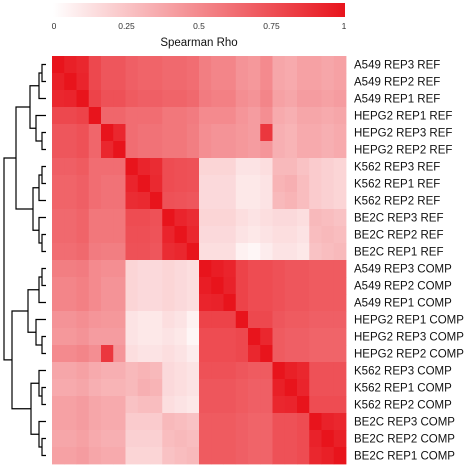  I want to click on legend-tick-label: 1, so click(344, 26).